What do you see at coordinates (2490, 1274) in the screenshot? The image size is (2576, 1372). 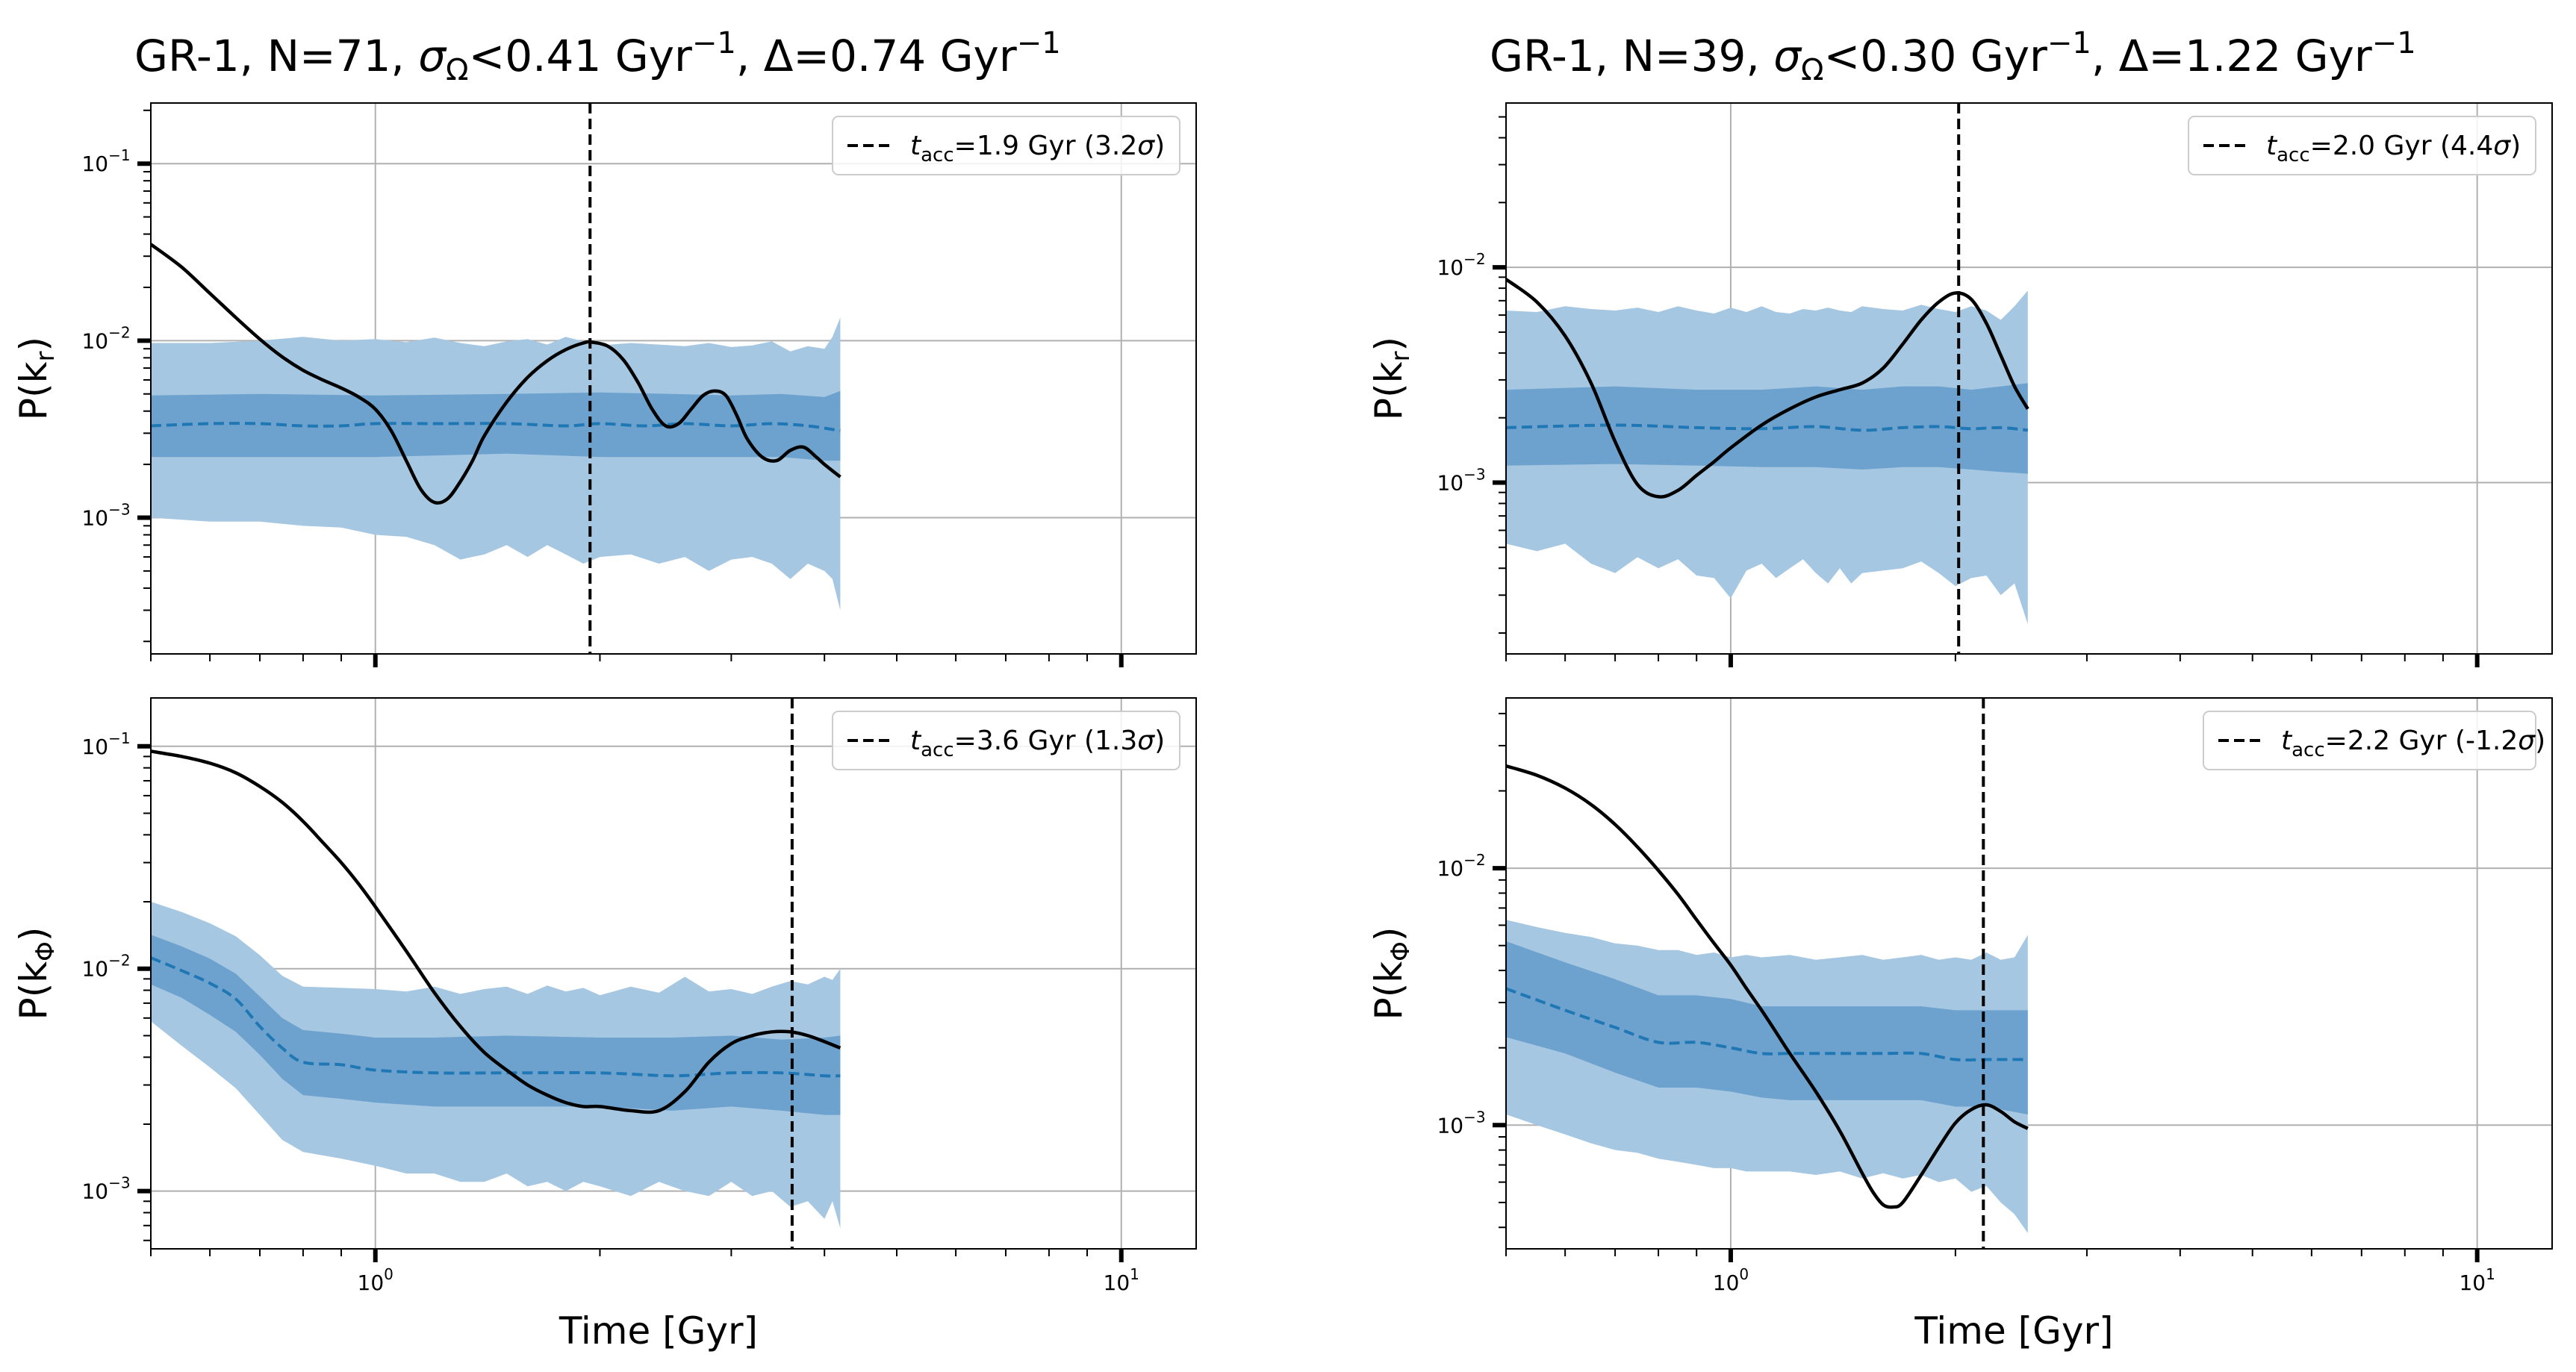 I see `x-tick-exponent: 1` at bounding box center [2490, 1274].